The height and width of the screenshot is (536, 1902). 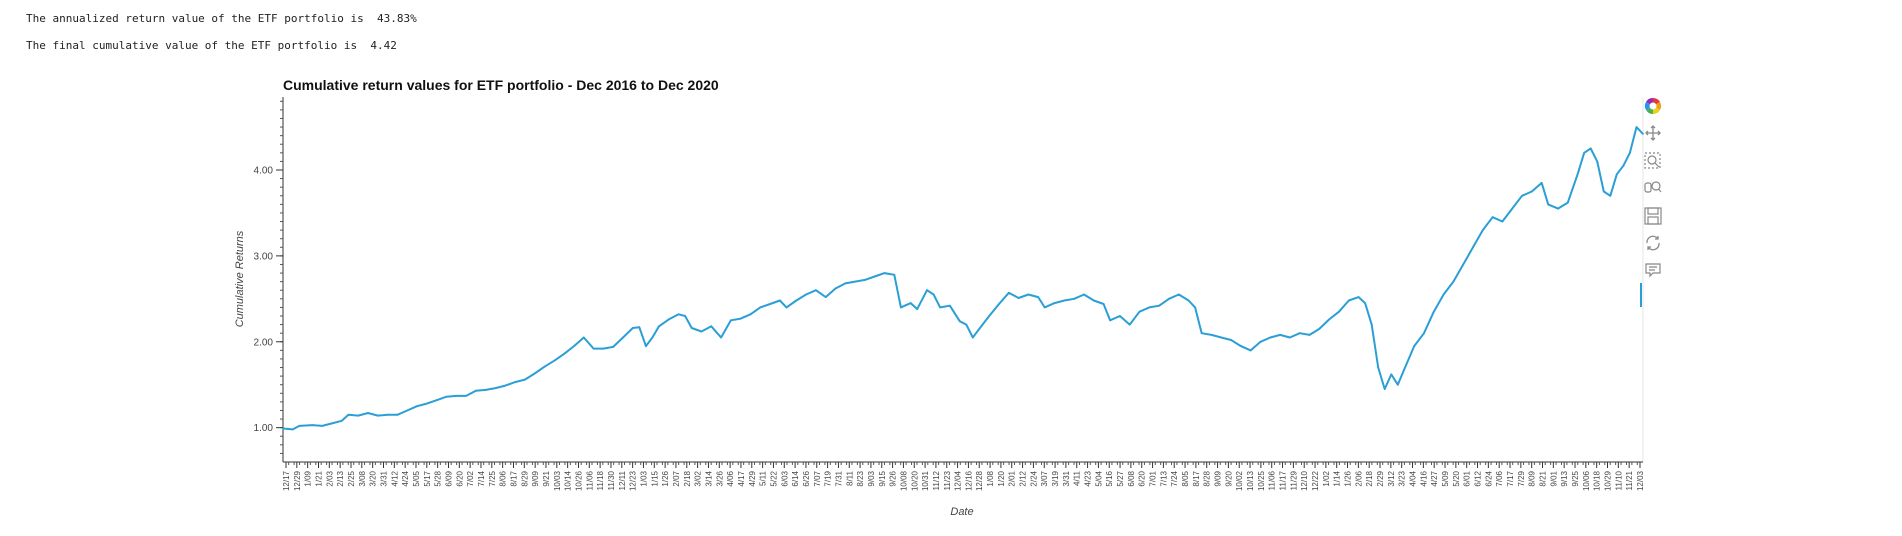 What do you see at coordinates (990, 478) in the screenshot?
I see `x-tick-label: 1/08` at bounding box center [990, 478].